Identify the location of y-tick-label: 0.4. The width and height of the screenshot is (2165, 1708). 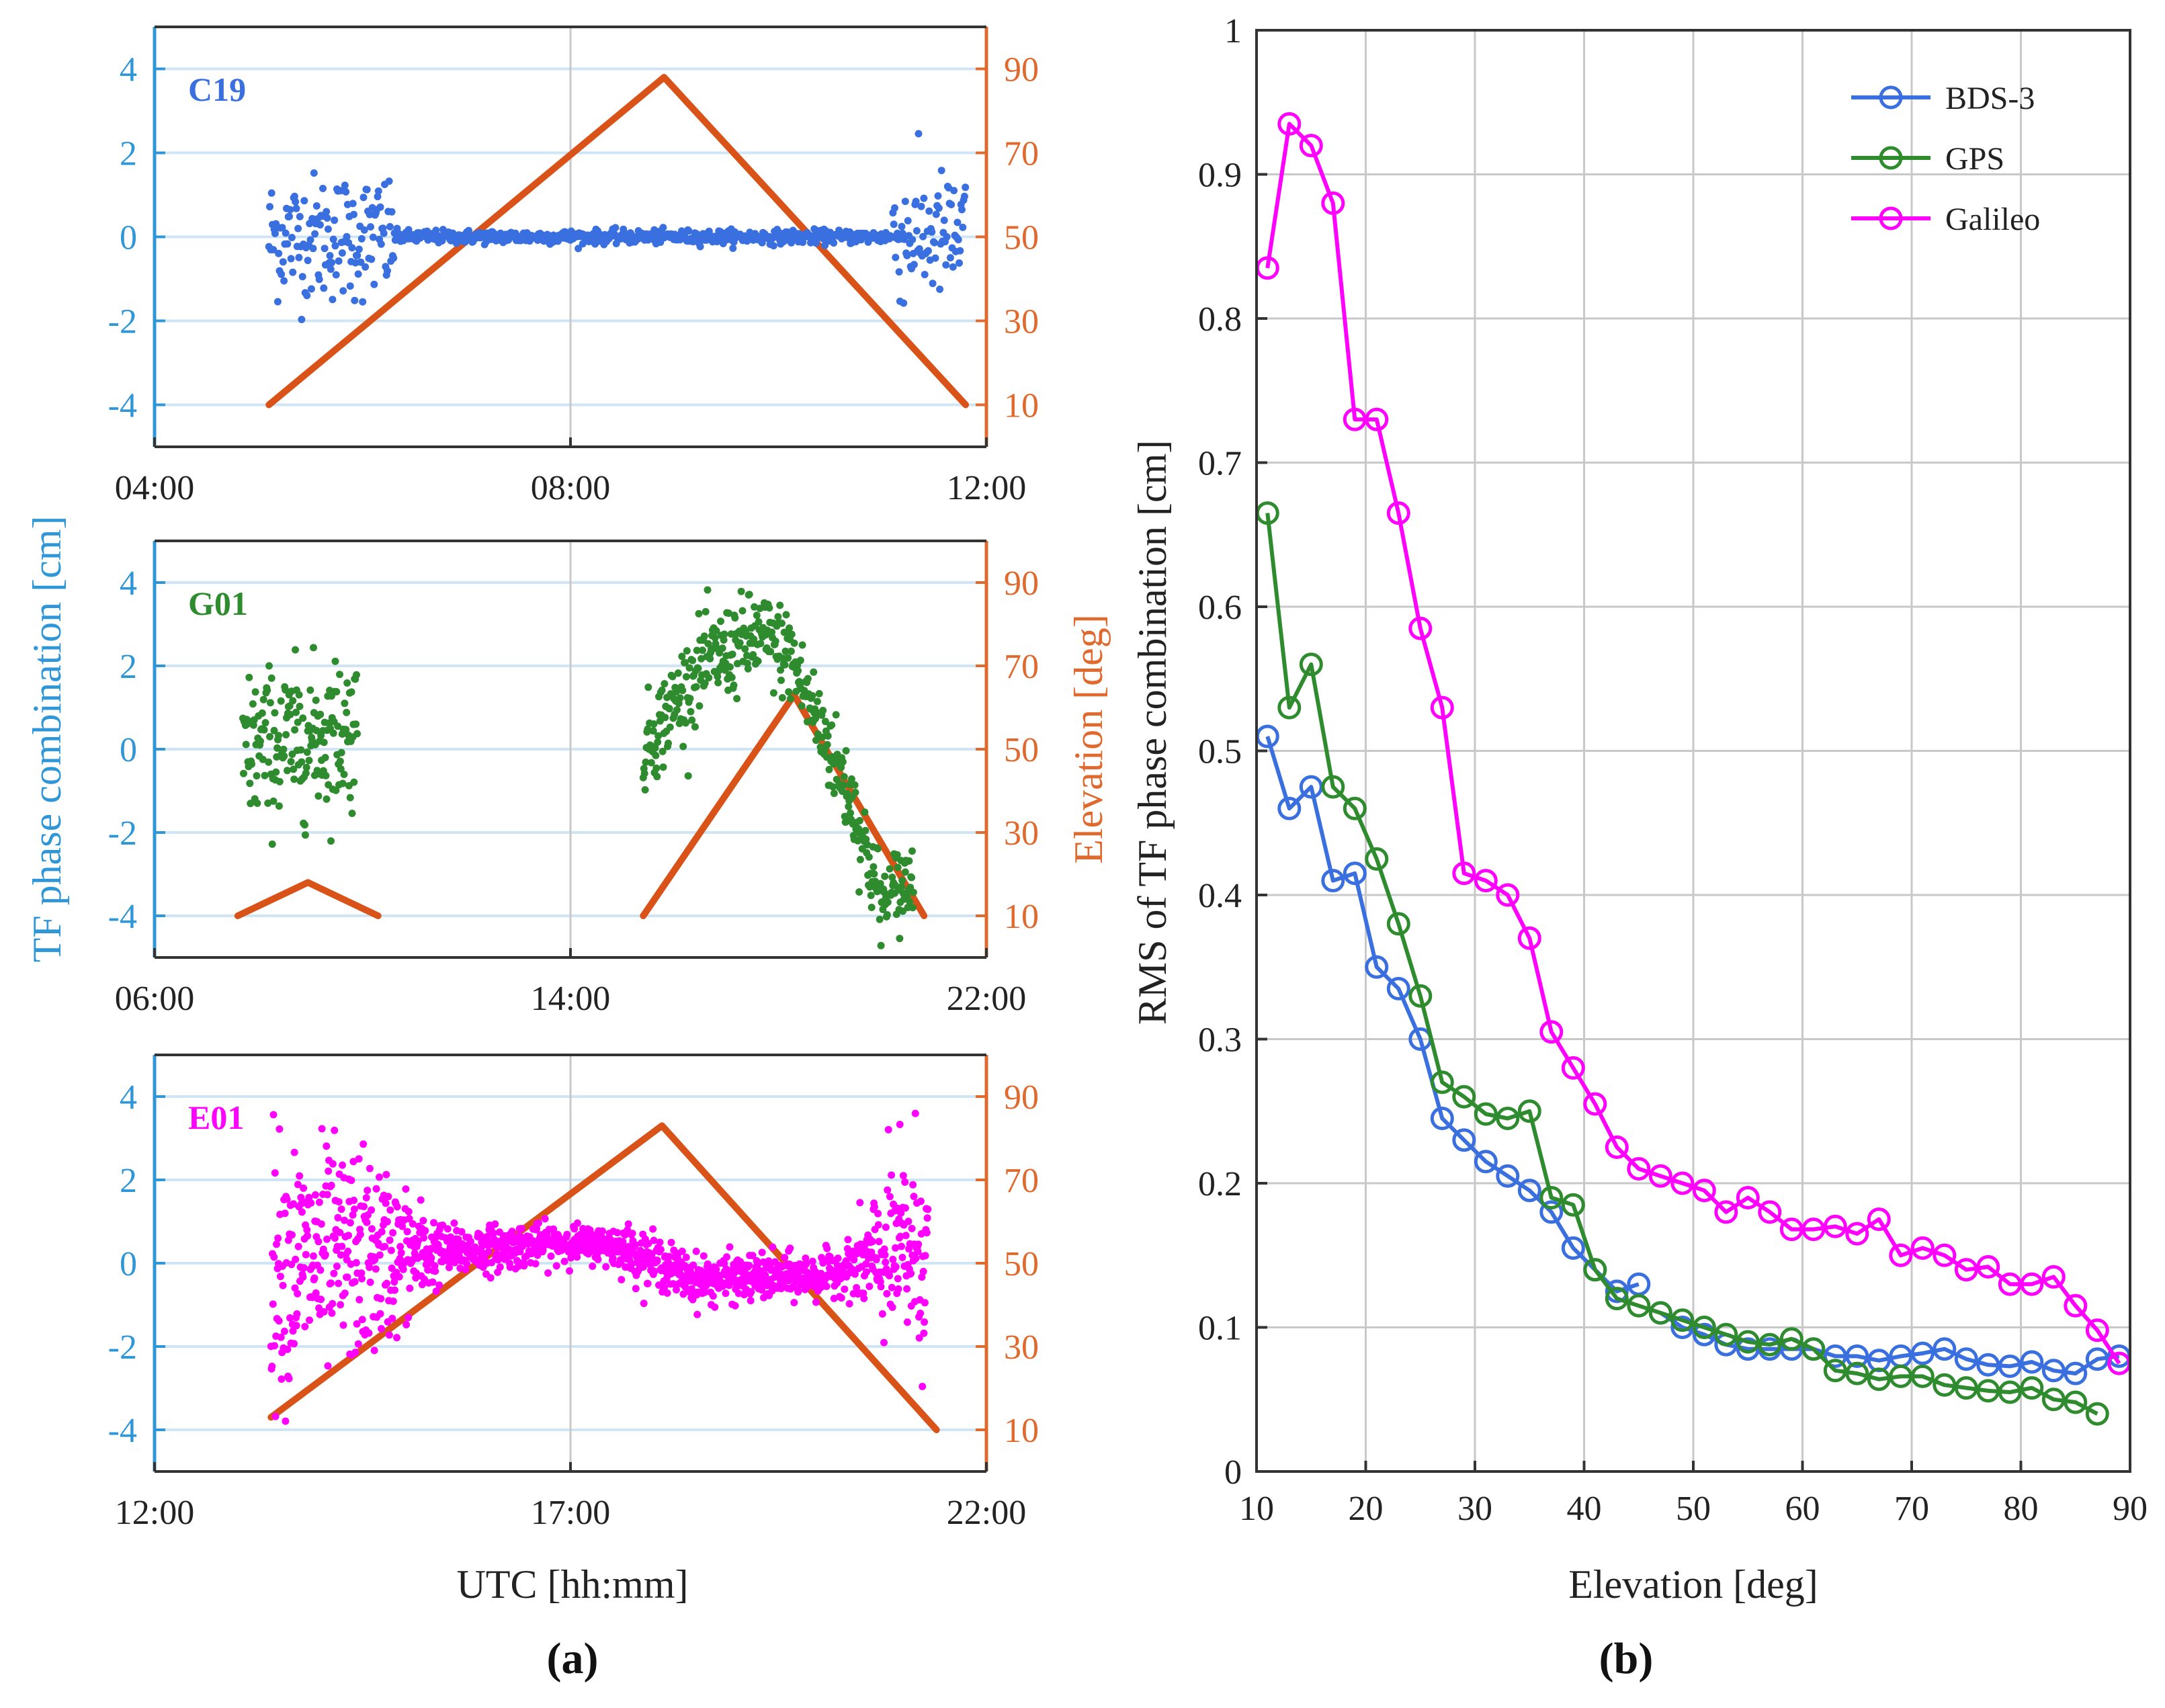
(1220, 896).